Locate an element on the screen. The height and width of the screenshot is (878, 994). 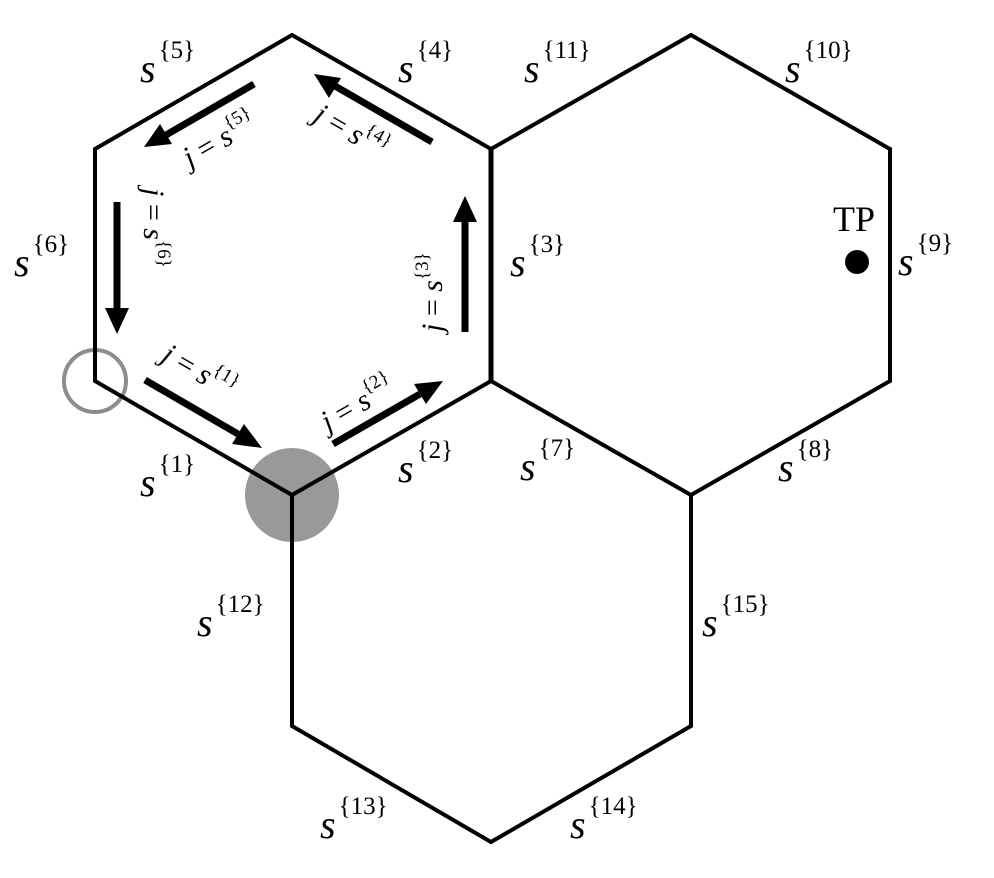
arrow-label-s4: j = s{4} is located at coordinates (350, 129).